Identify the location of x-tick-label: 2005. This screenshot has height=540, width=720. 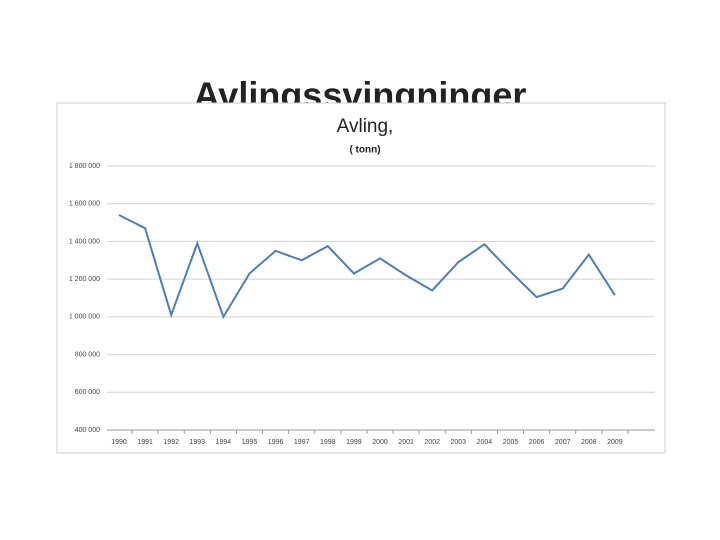
(511, 442).